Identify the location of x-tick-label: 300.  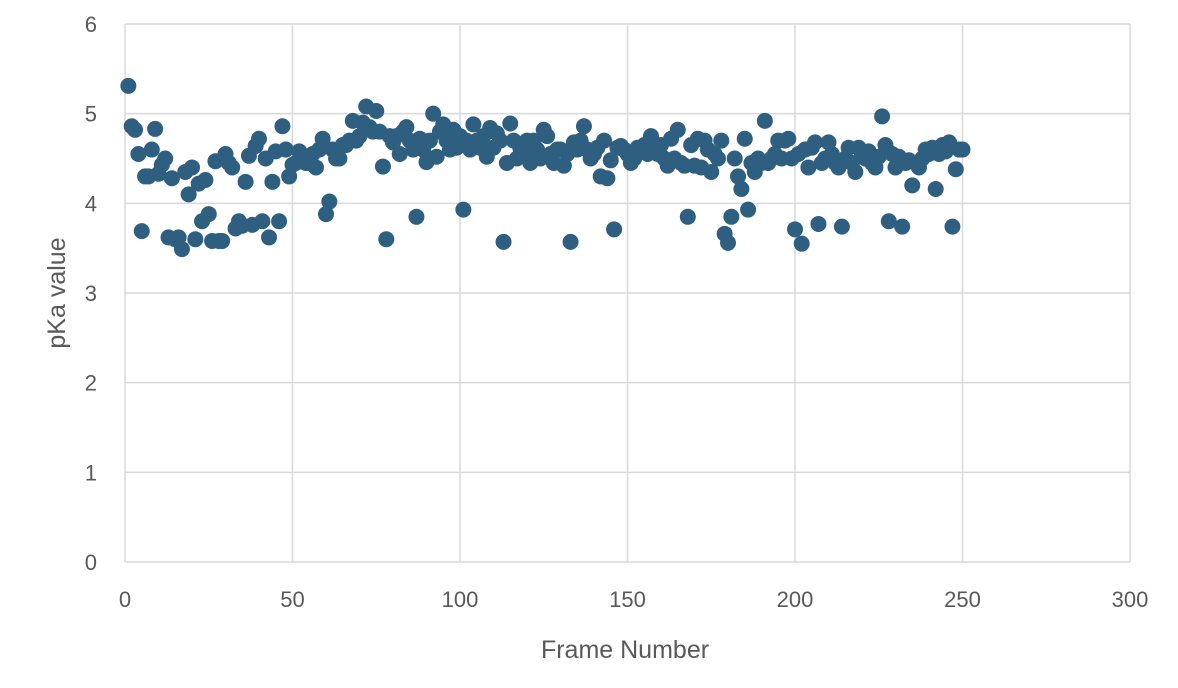
(1130, 599).